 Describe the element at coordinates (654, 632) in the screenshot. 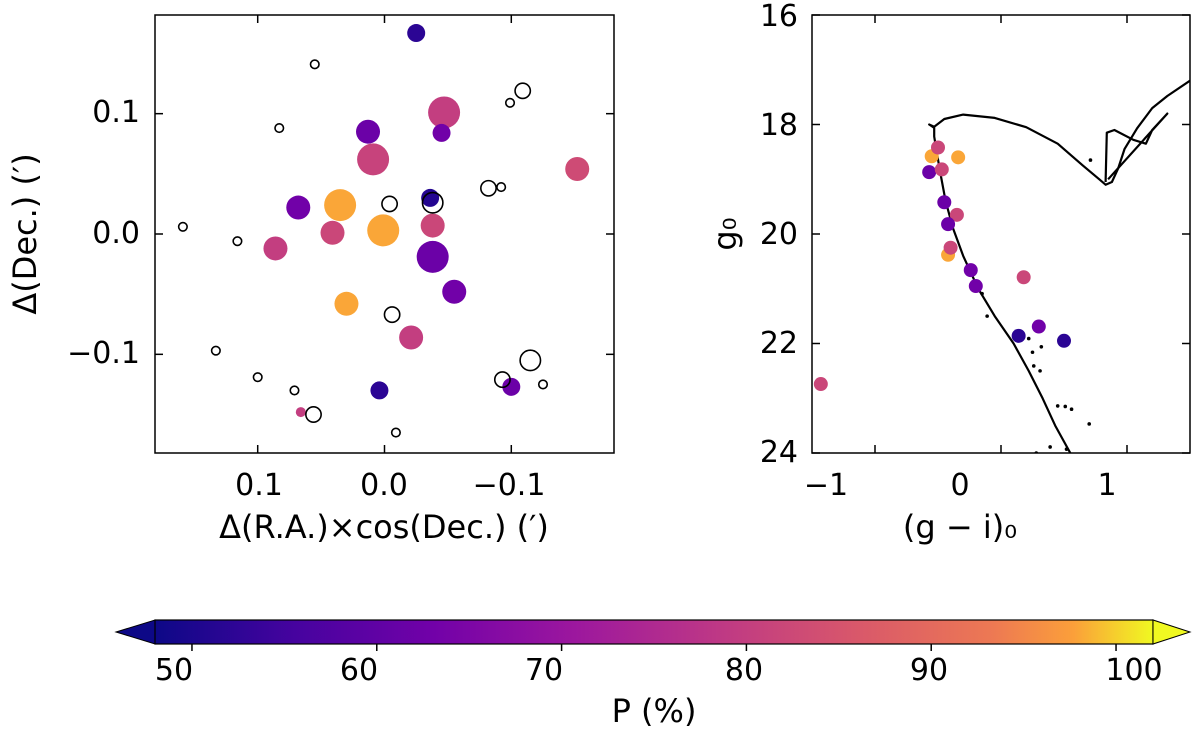

I see `colorbar-gradient` at that location.